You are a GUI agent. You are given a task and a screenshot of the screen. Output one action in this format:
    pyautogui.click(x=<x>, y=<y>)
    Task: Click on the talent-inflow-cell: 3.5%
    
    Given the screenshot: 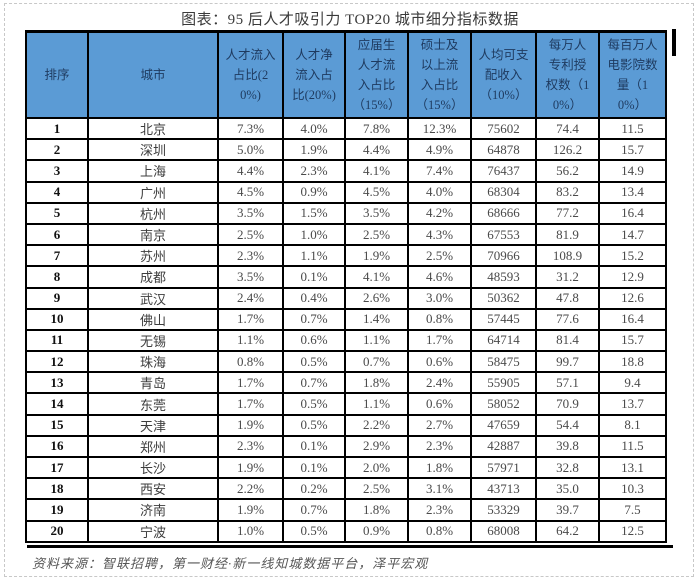 What is the action you would take?
    pyautogui.click(x=250, y=213)
    